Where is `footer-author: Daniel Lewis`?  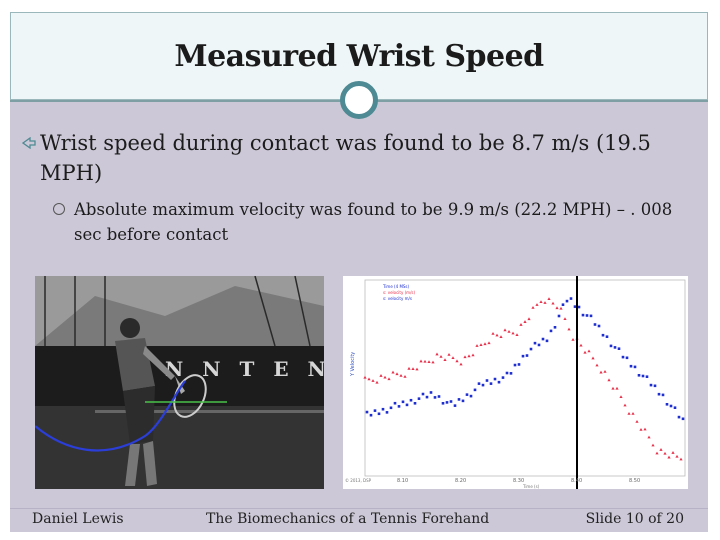
footer-author: Daniel Lewis is located at coordinates (78, 519).